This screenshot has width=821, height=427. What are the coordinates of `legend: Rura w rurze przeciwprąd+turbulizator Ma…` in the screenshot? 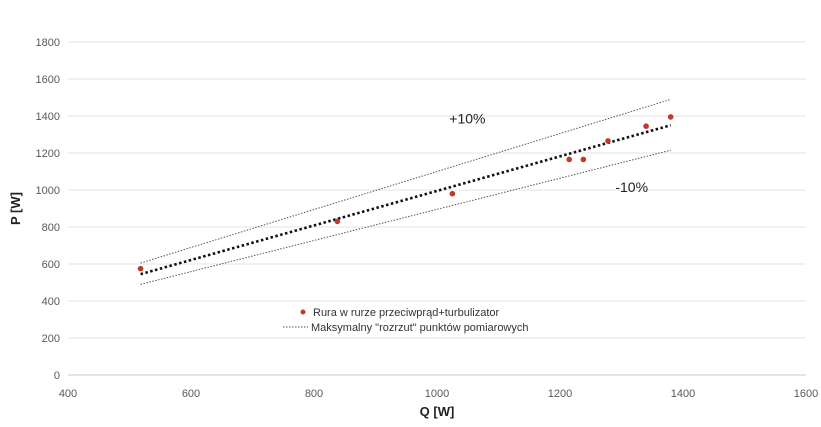 It's located at (406, 320).